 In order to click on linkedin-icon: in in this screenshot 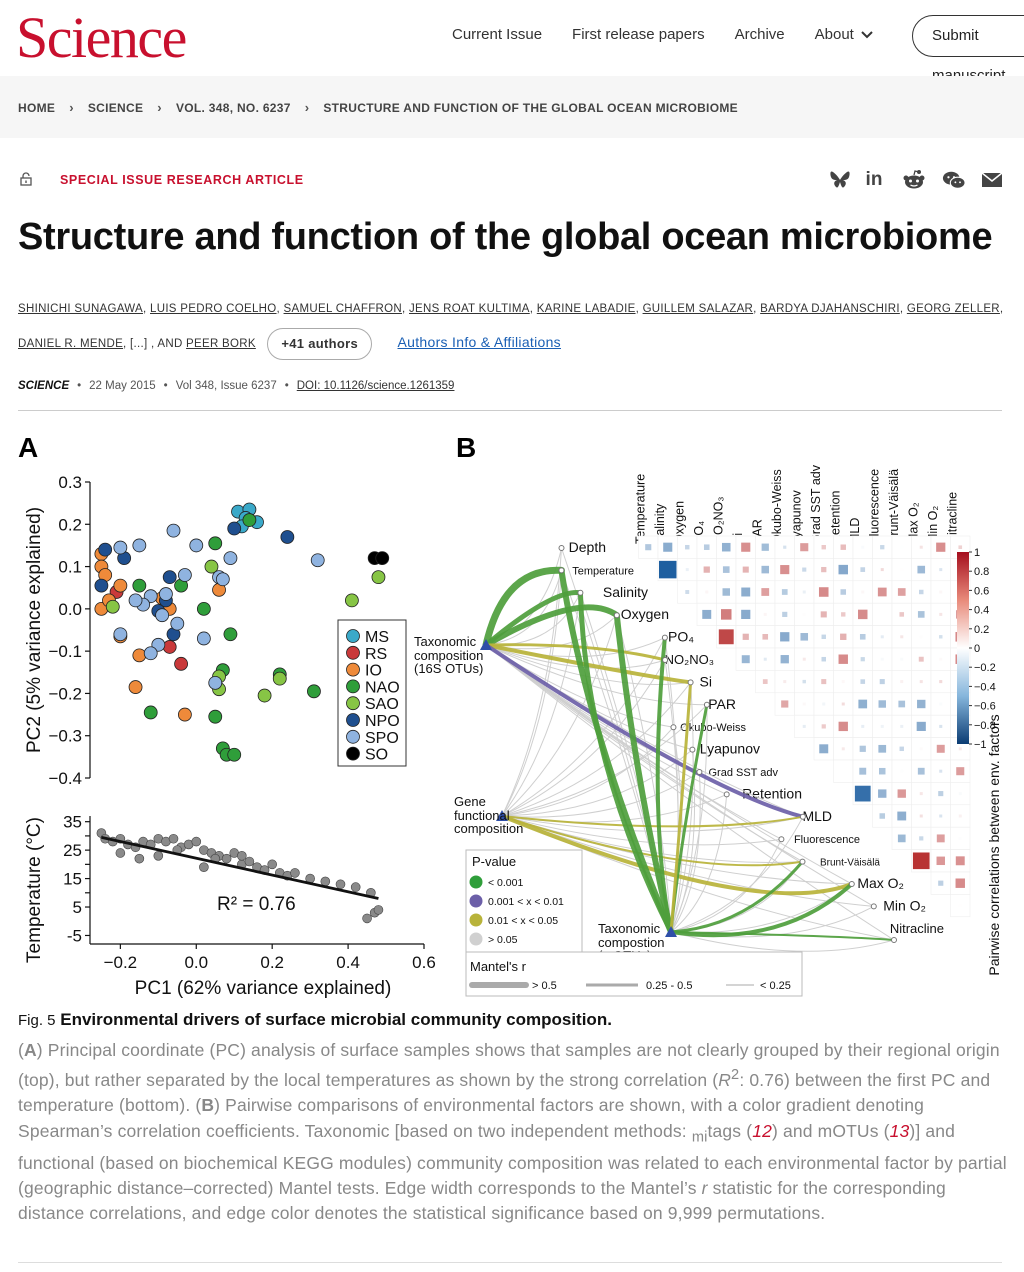, I will do `click(874, 179)`.